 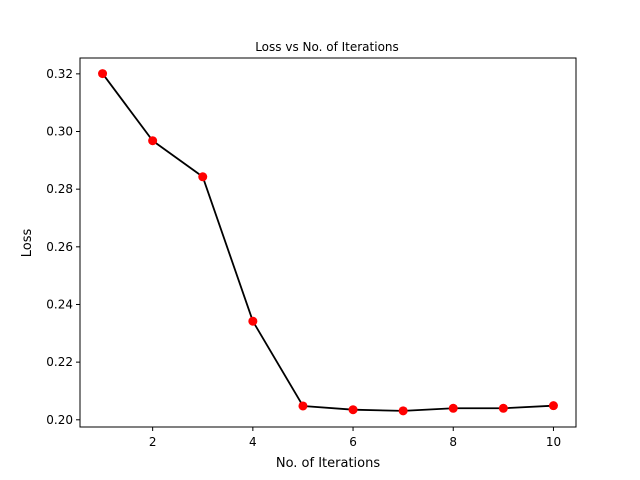 What do you see at coordinates (59, 362) in the screenshot?
I see `y-tick-label: 0.22` at bounding box center [59, 362].